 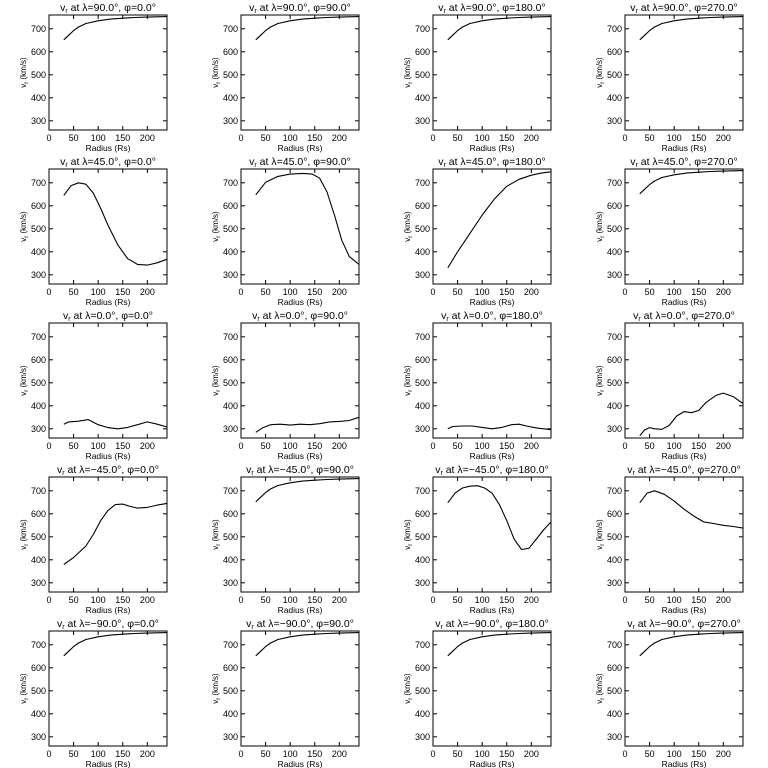 I want to click on plot-title: vr at λ=0.0°, φ=270.0°, so click(x=684, y=316).